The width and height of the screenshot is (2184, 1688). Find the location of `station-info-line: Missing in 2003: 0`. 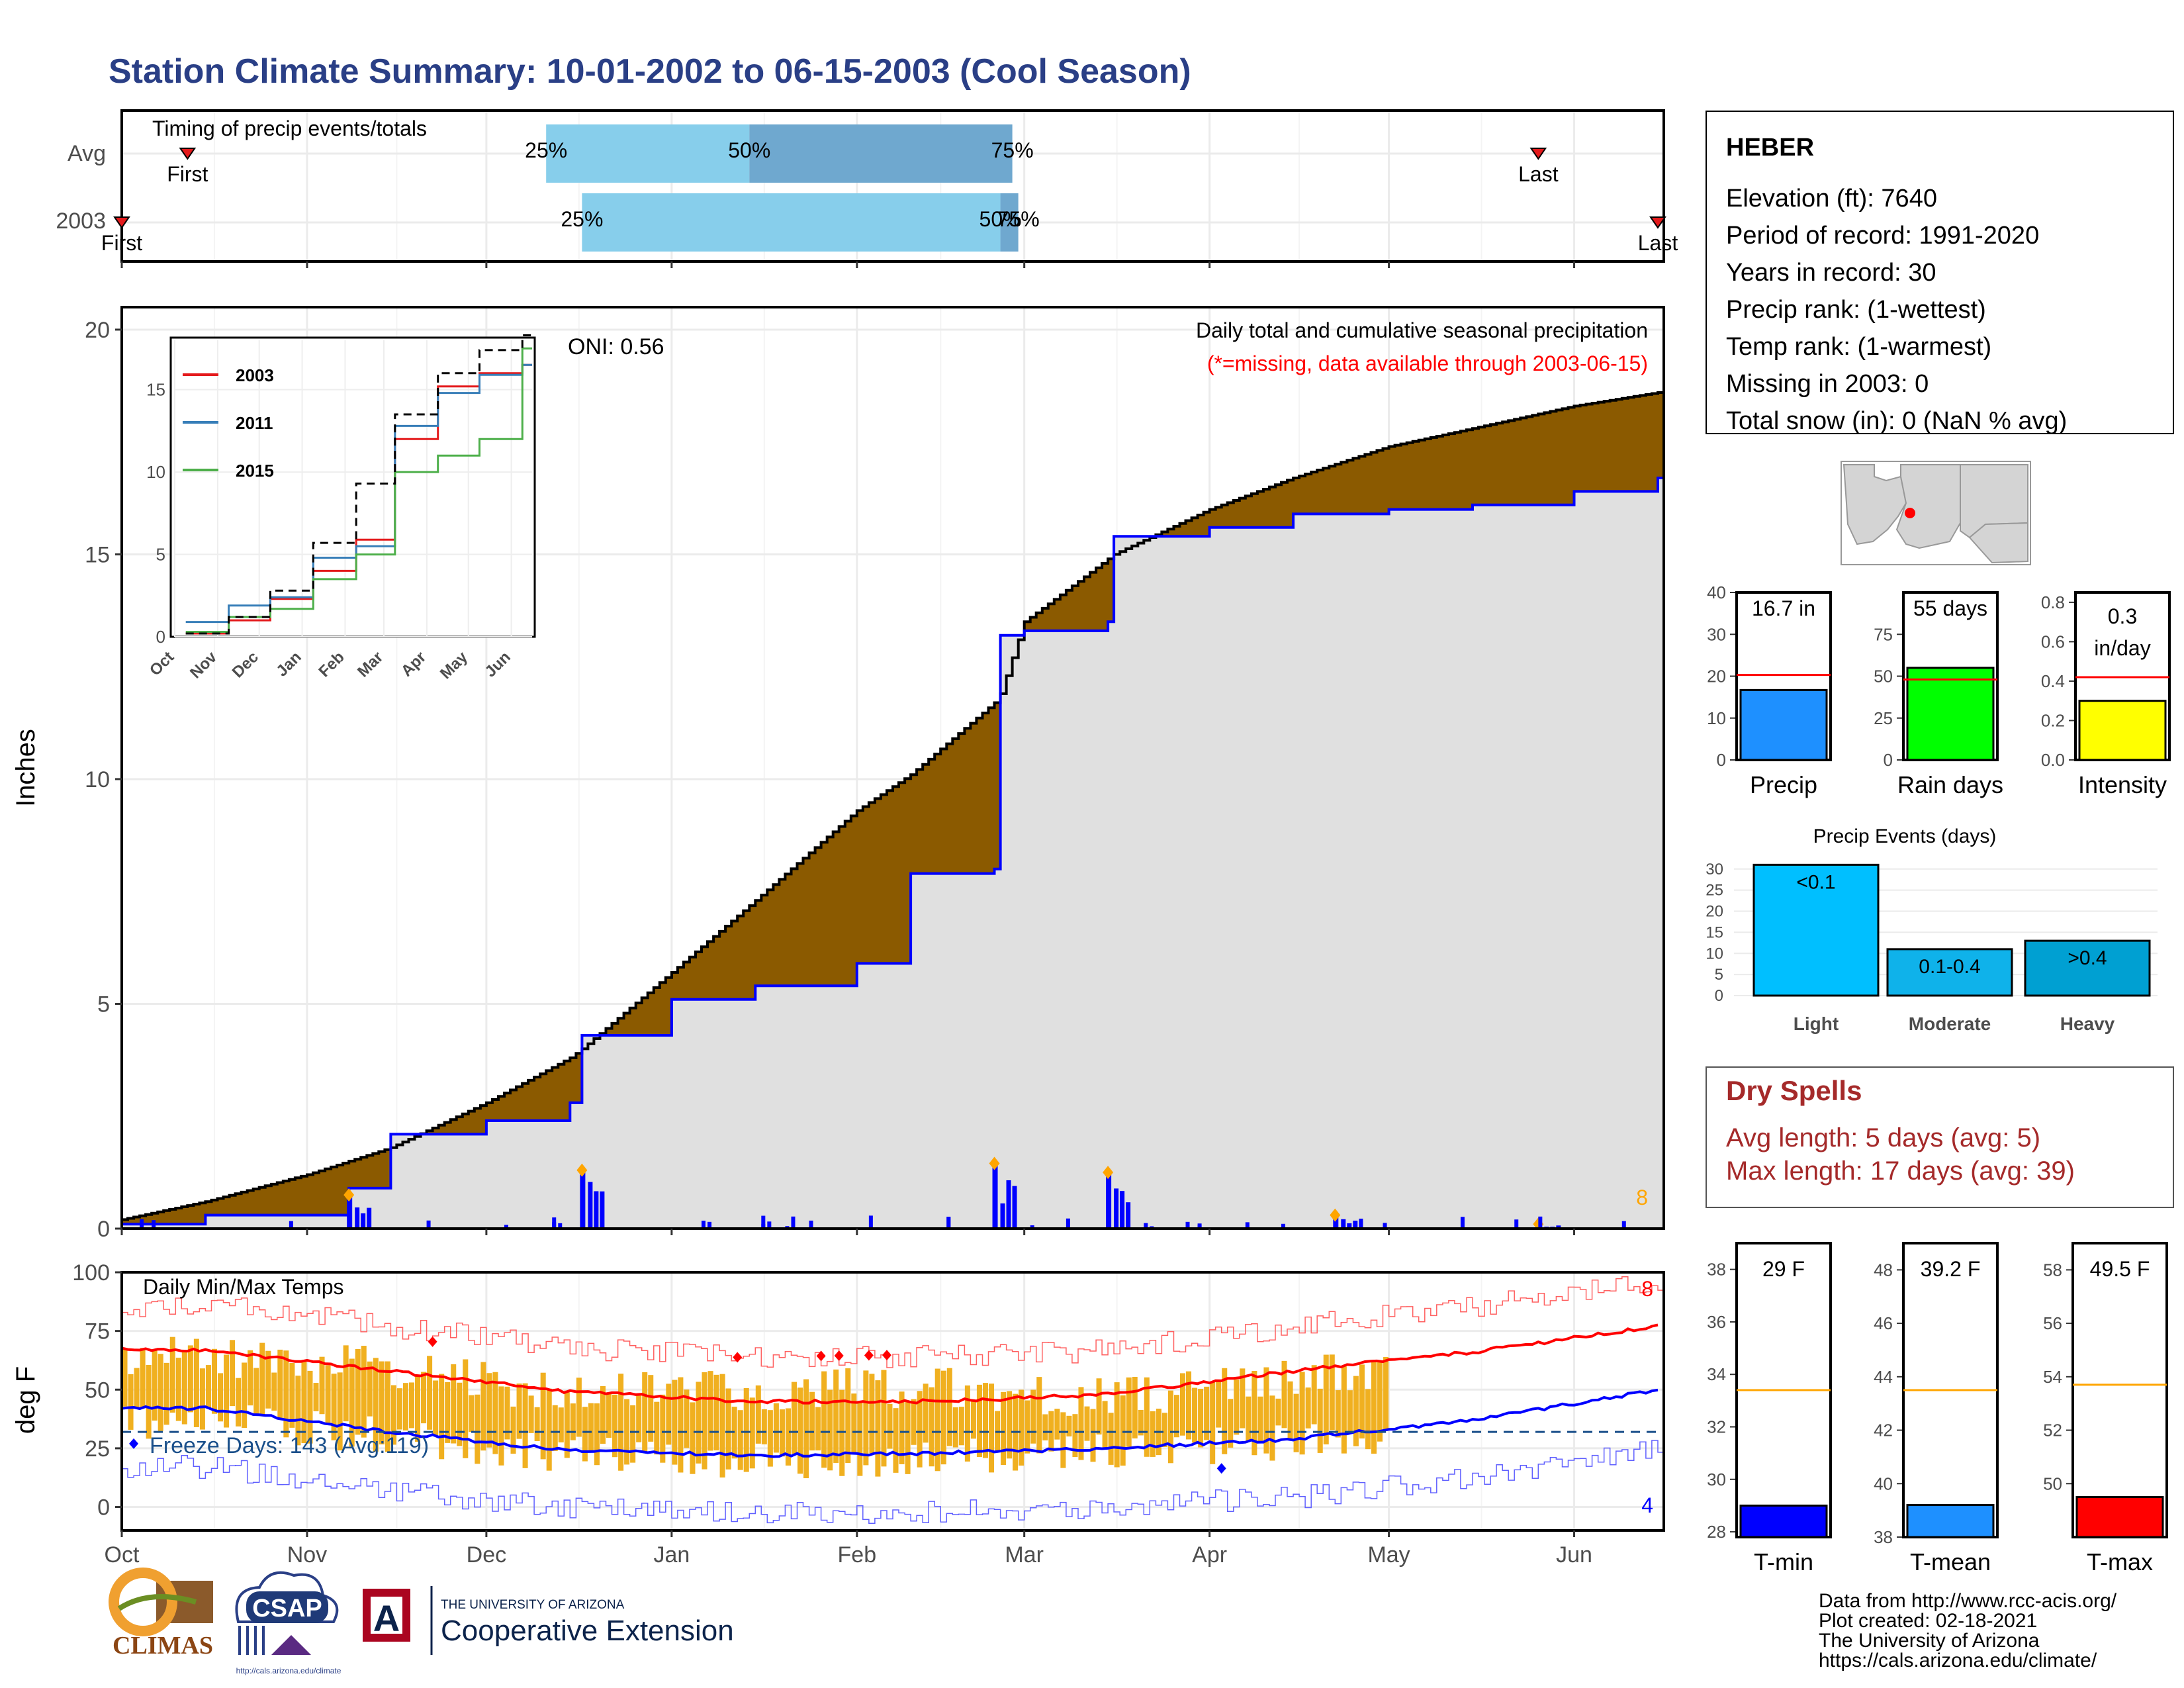

station-info-line: Missing in 2003: 0 is located at coordinates (1827, 384).